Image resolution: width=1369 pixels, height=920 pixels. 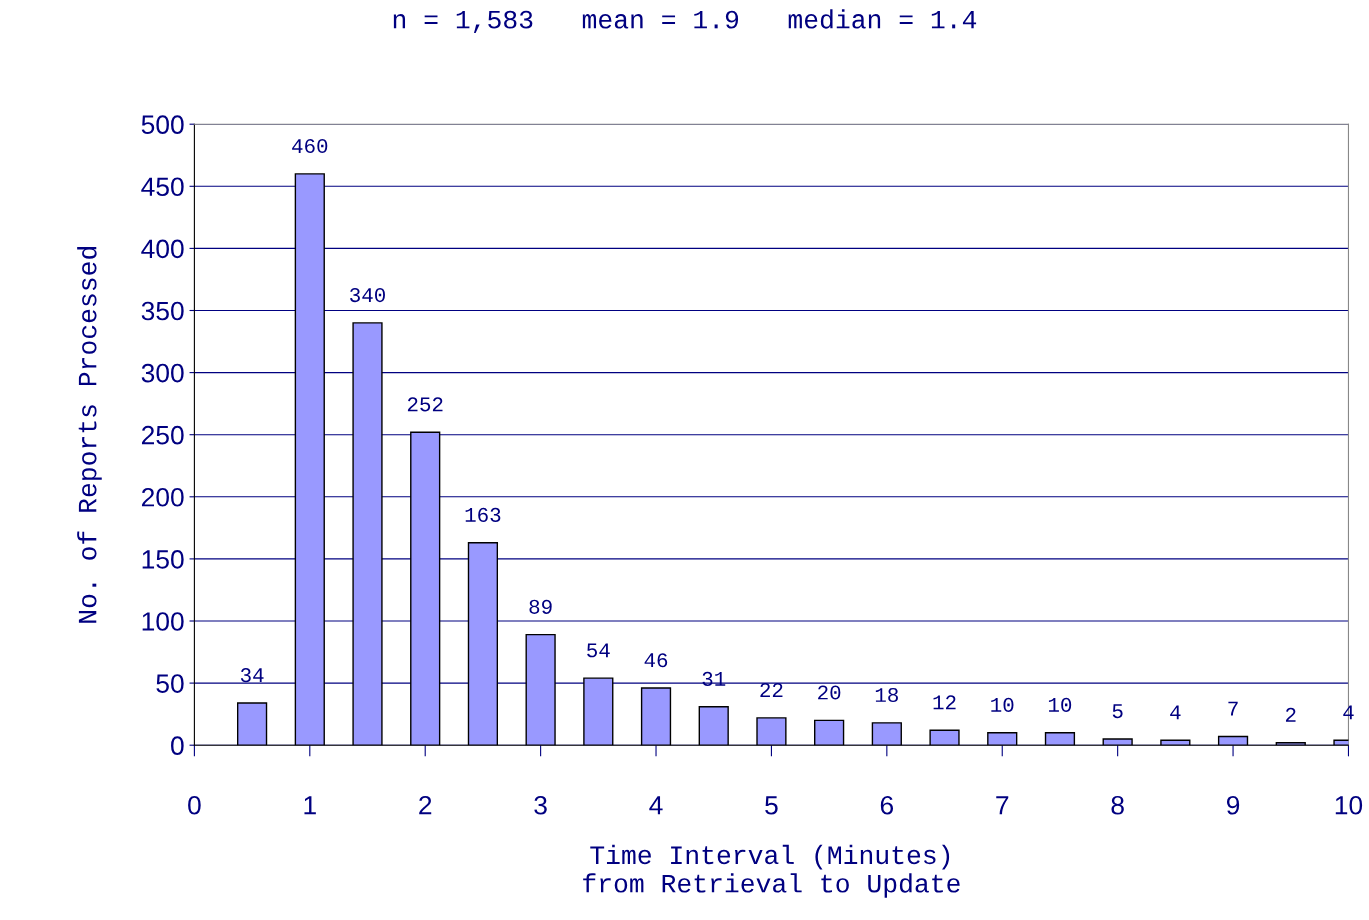 I want to click on y-tick-label: 450, so click(x=162, y=187).